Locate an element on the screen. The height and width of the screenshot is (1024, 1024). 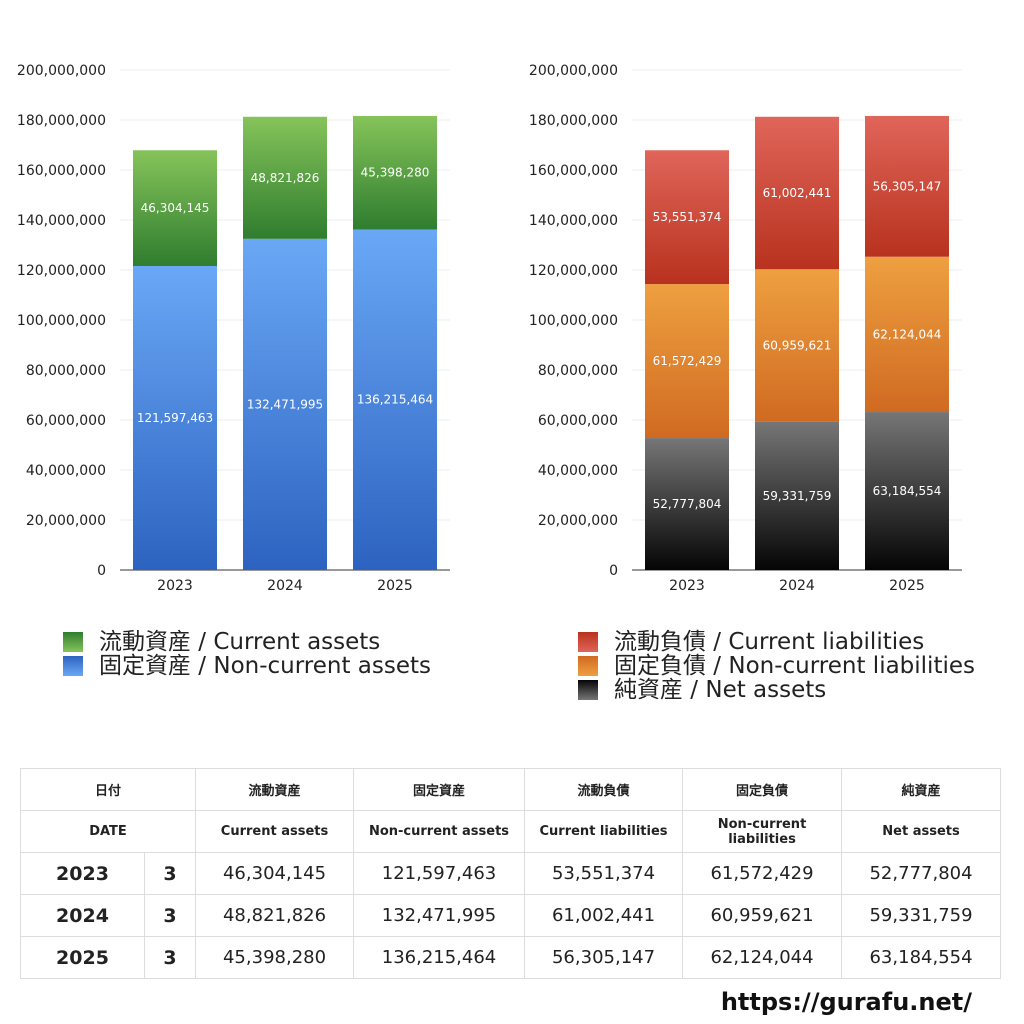
data-label: 53,551,374 is located at coordinates (687, 217).